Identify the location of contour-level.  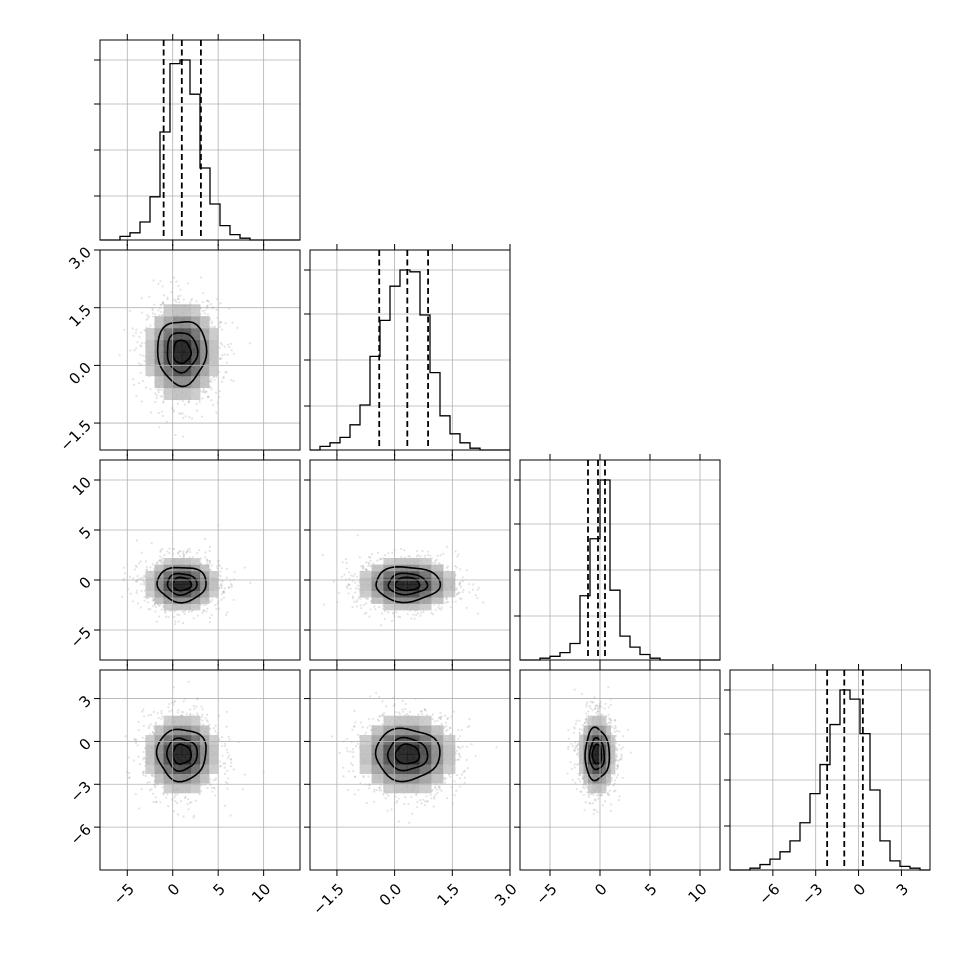
(408, 585).